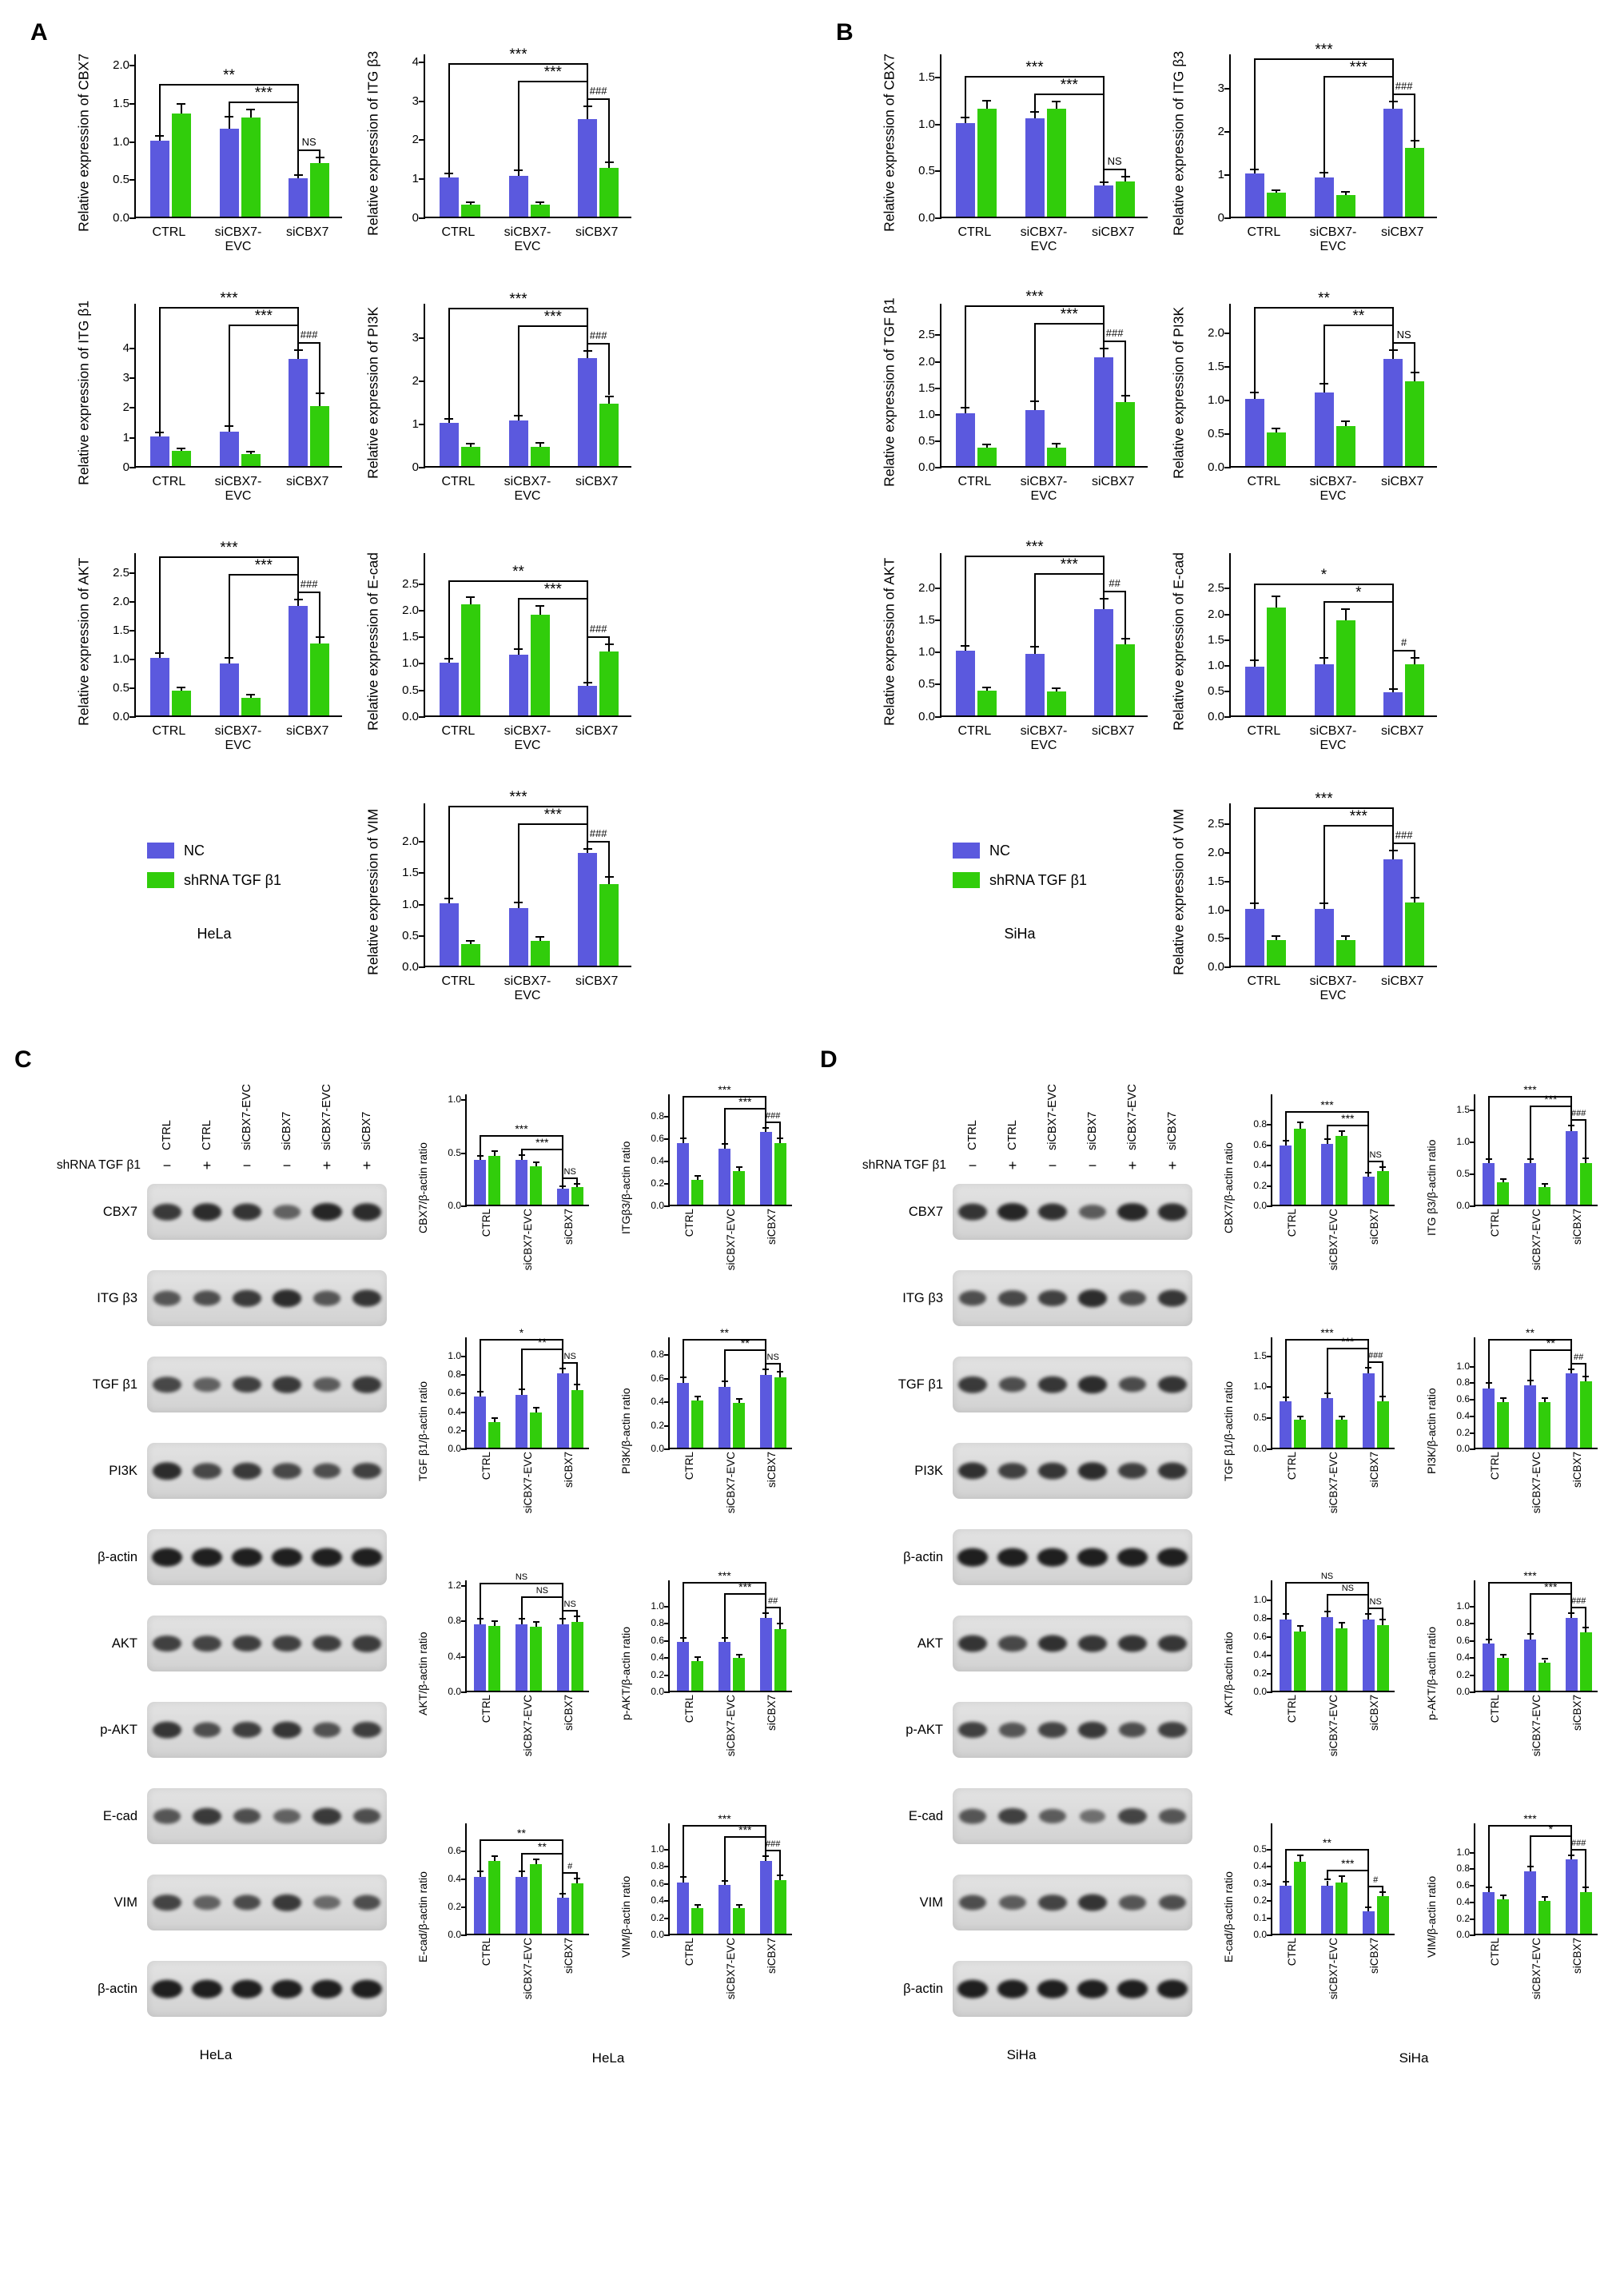 The width and height of the screenshot is (1624, 2291). I want to click on y-axis-label: TGF β1/β-actin ratio, so click(1228, 1431).